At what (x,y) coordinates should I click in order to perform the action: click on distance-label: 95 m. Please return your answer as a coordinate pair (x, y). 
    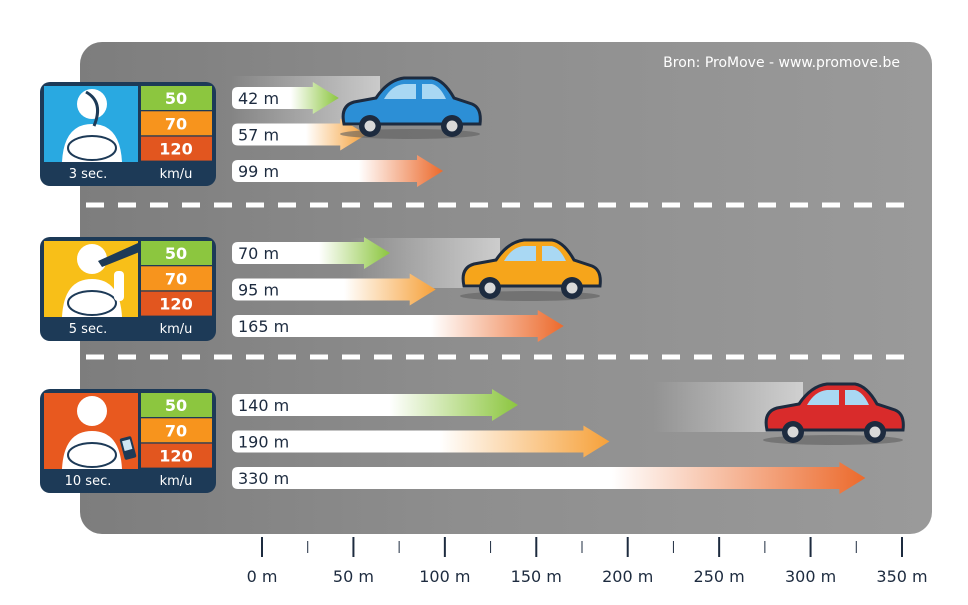
    Looking at the image, I should click on (258, 290).